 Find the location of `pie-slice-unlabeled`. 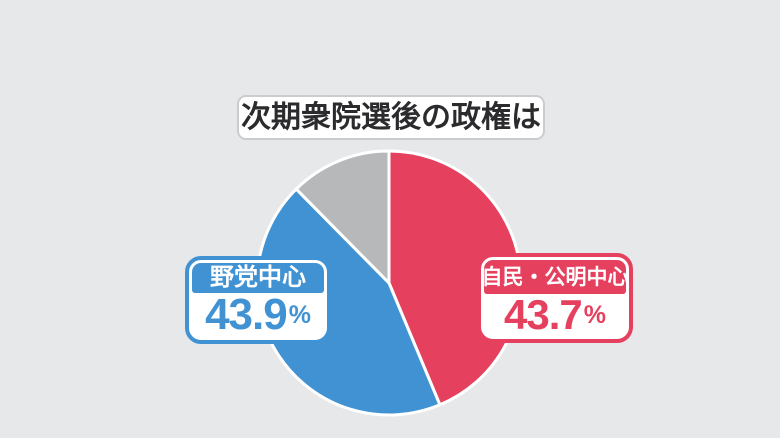

pie-slice-unlabeled is located at coordinates (342, 217).